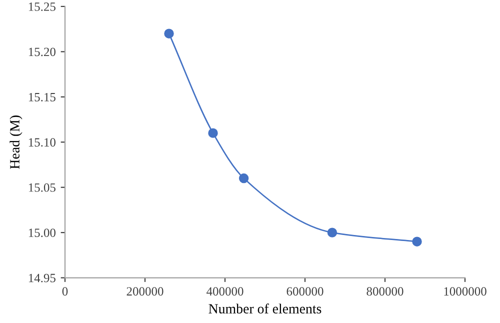  Describe the element at coordinates (465, 291) in the screenshot. I see `x-tick-label: 1000000` at that location.